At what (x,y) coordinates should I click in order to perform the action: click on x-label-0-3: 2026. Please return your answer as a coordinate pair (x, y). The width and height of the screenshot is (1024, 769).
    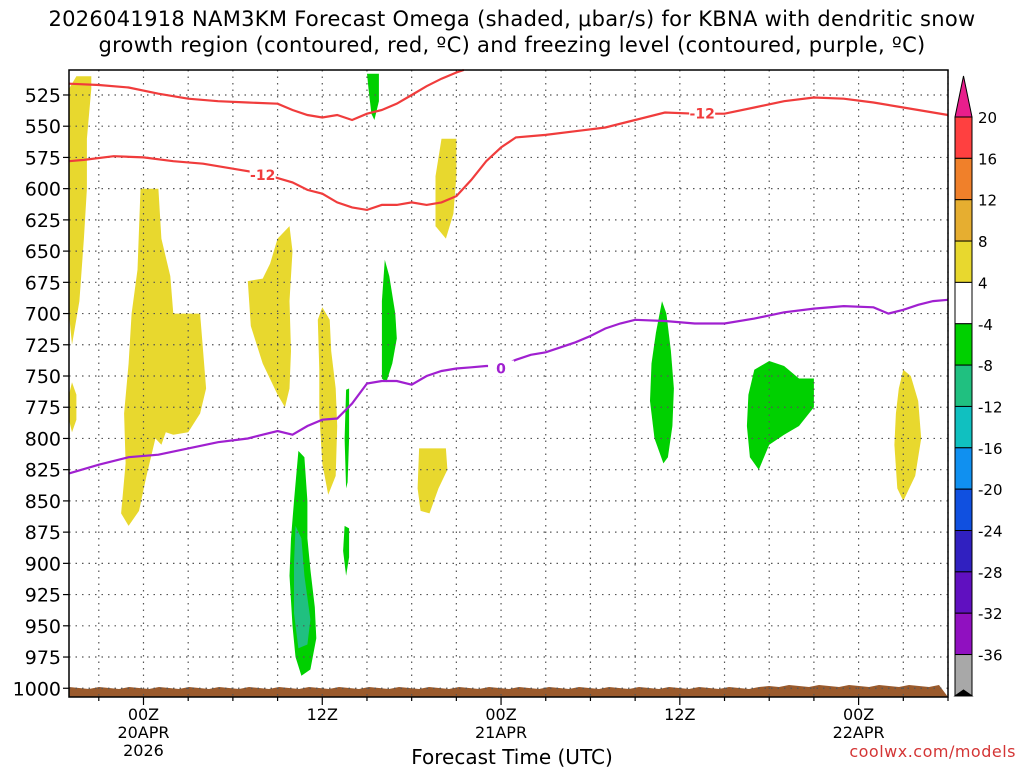
    Looking at the image, I should click on (143, 750).